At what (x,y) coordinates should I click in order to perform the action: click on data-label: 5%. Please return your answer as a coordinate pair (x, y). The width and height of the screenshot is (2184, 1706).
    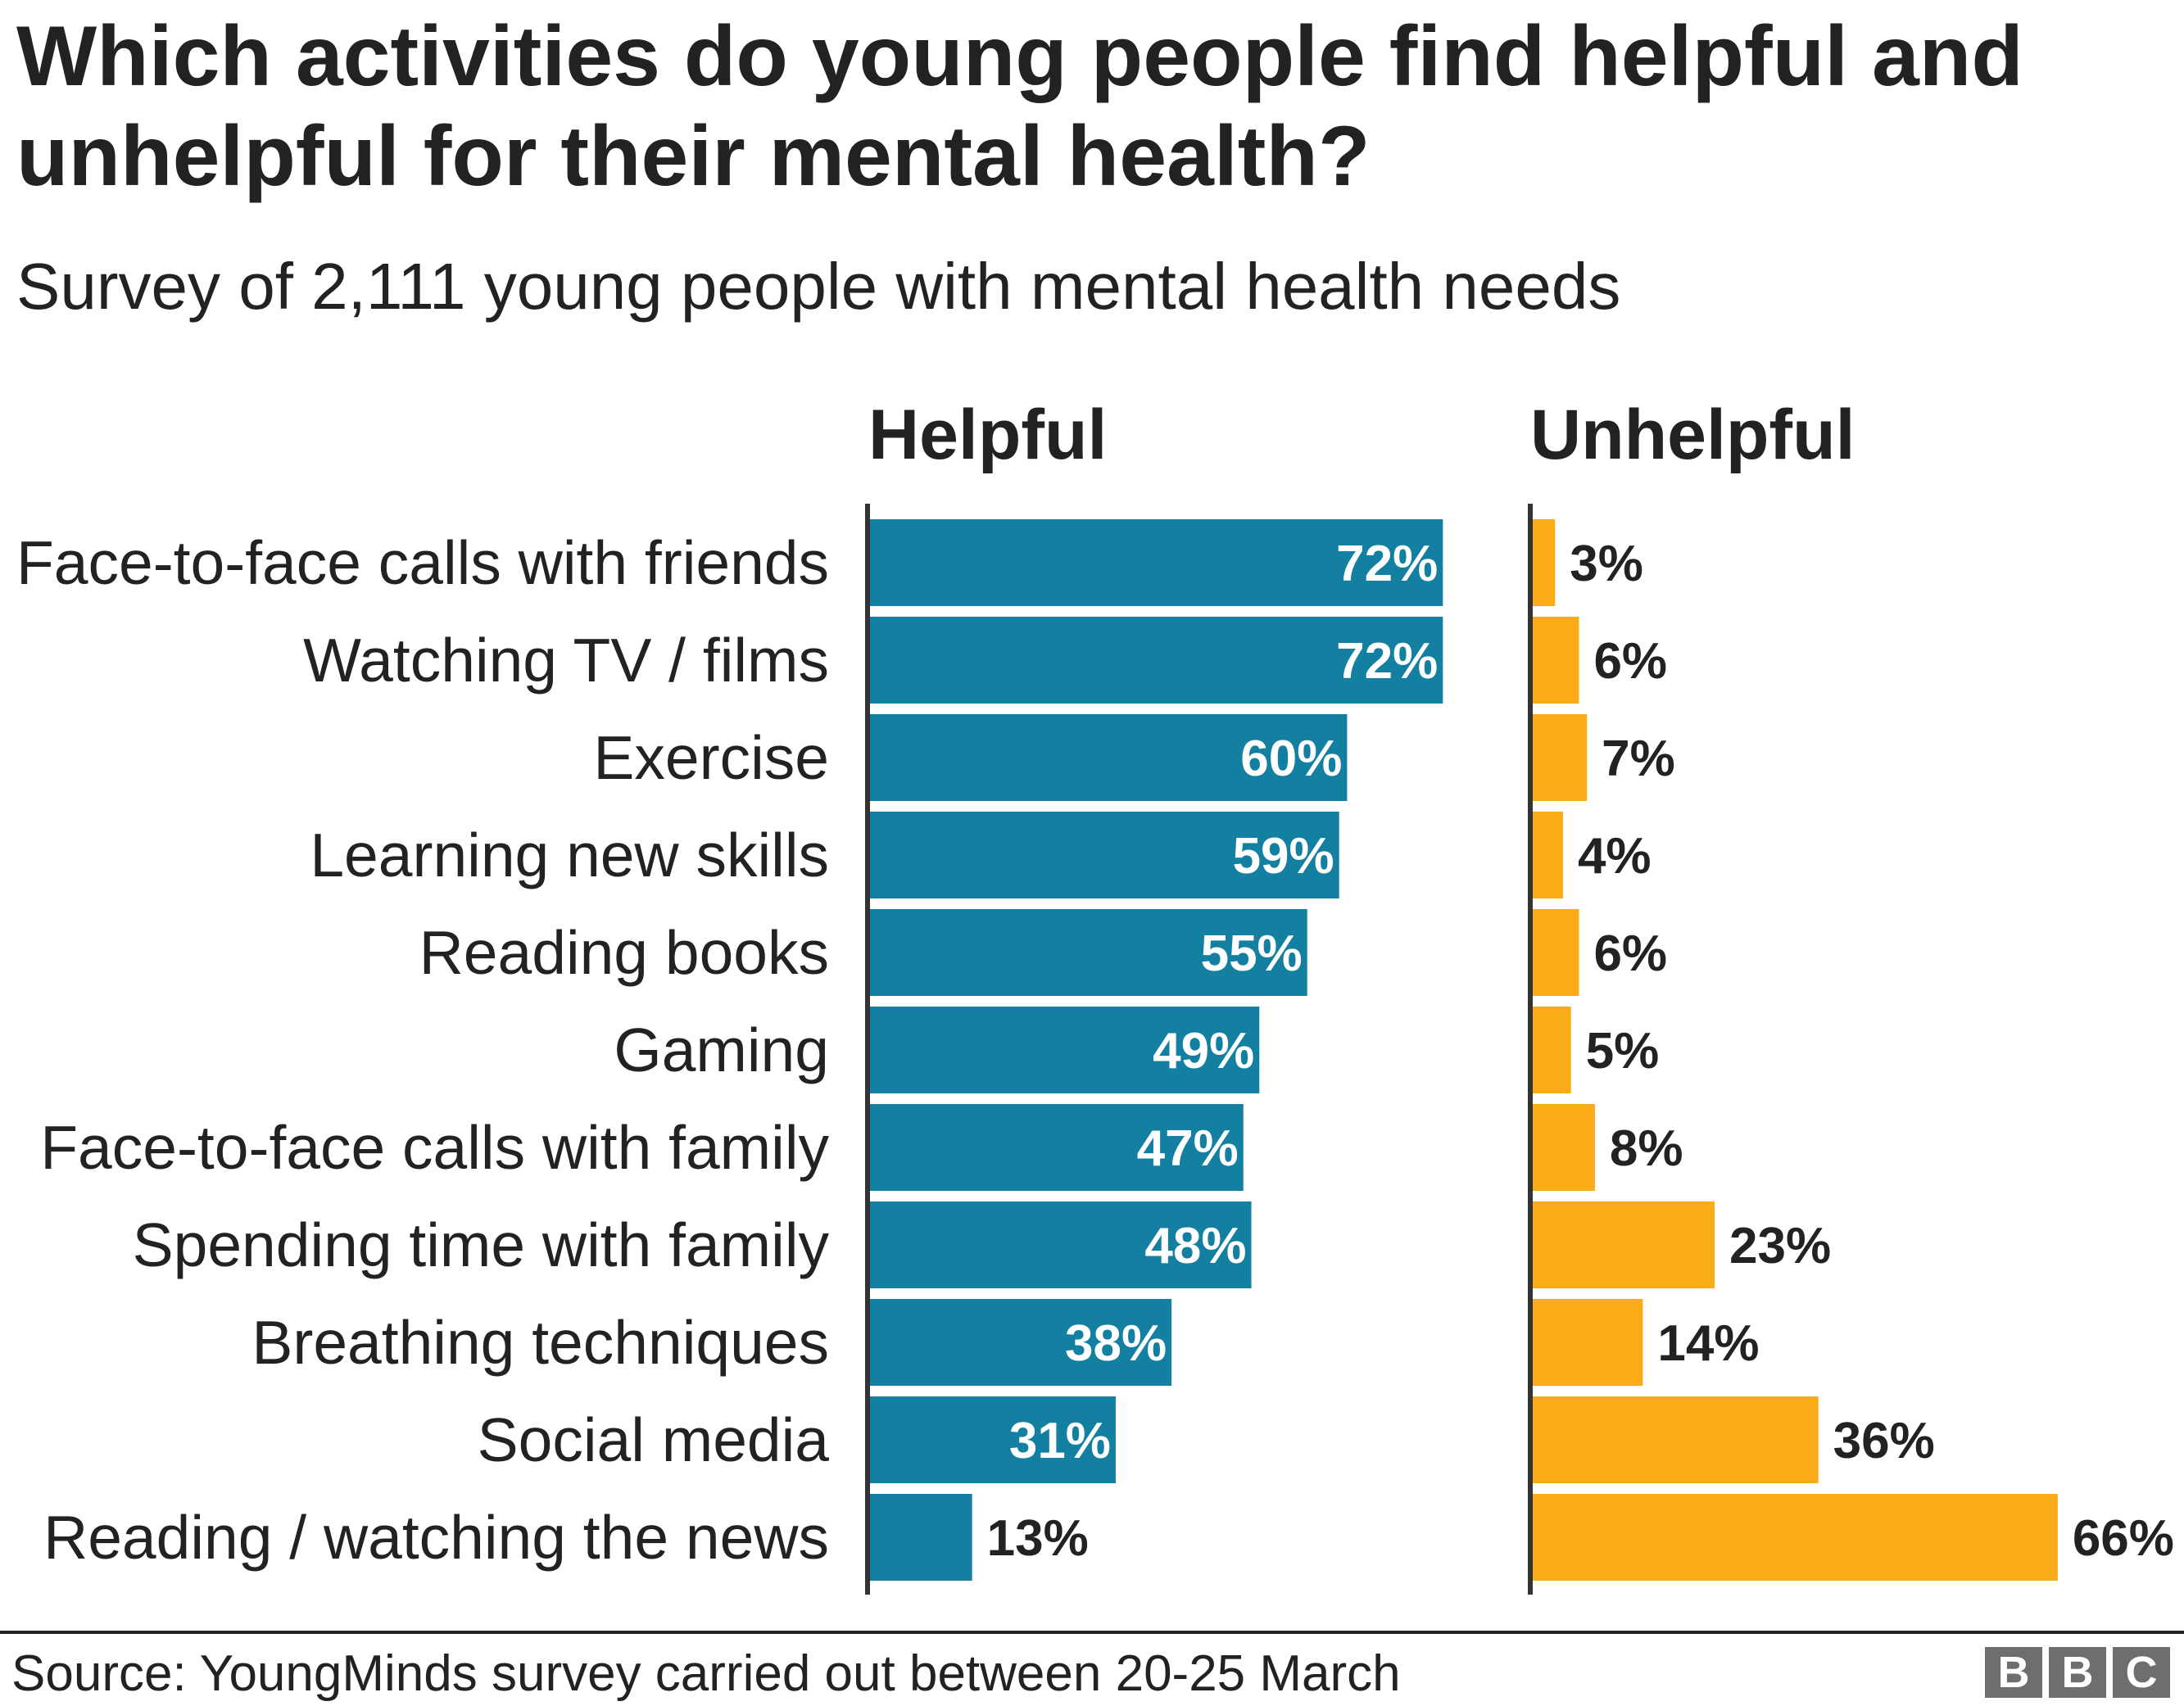
    Looking at the image, I should click on (1623, 1051).